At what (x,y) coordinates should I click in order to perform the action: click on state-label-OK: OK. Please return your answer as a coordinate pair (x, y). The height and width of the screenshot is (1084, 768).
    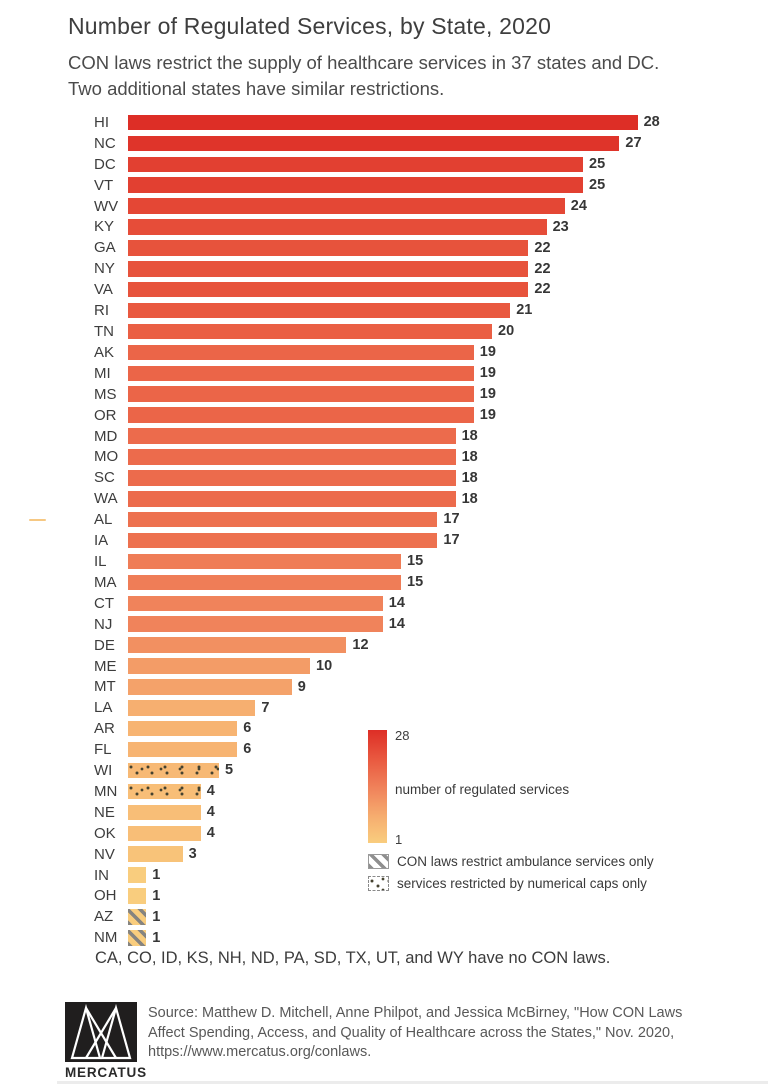
    Looking at the image, I should click on (105, 833).